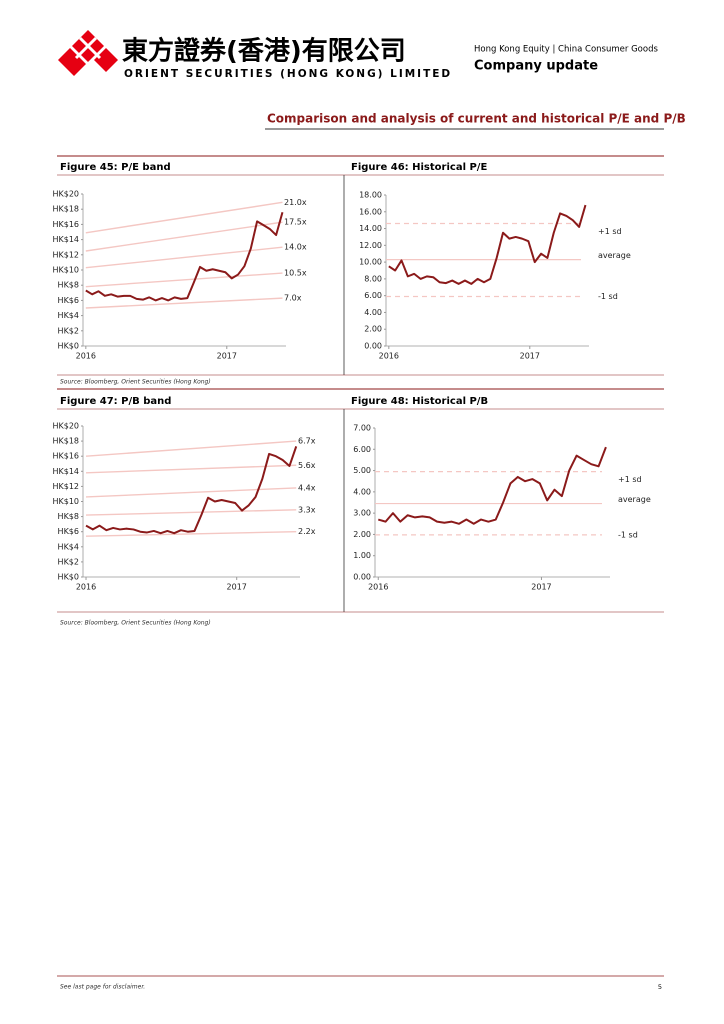 The width and height of the screenshot is (724, 1024). I want to click on y-tick-label: 8.00, so click(373, 278).